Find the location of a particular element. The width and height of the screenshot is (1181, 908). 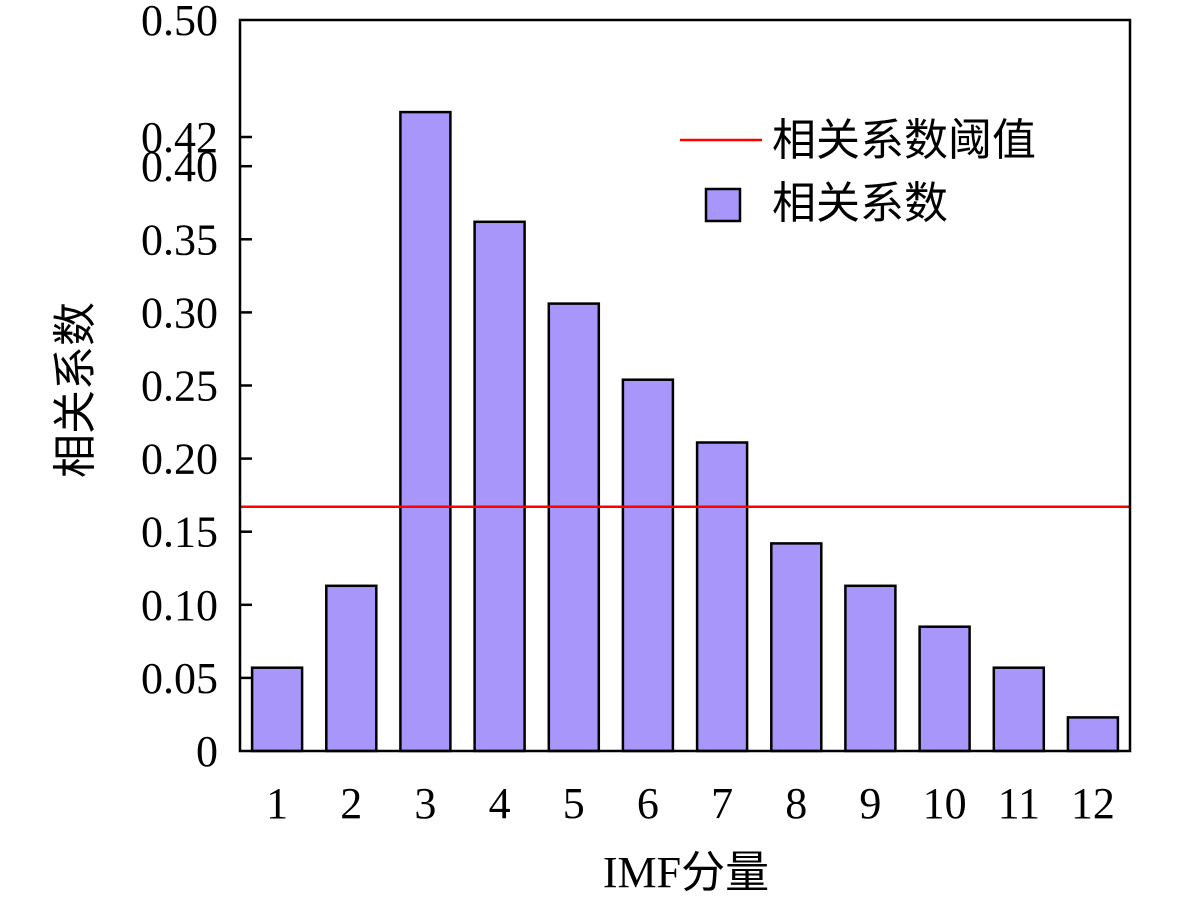

x-tick-label-6: 6 is located at coordinates (648, 803).